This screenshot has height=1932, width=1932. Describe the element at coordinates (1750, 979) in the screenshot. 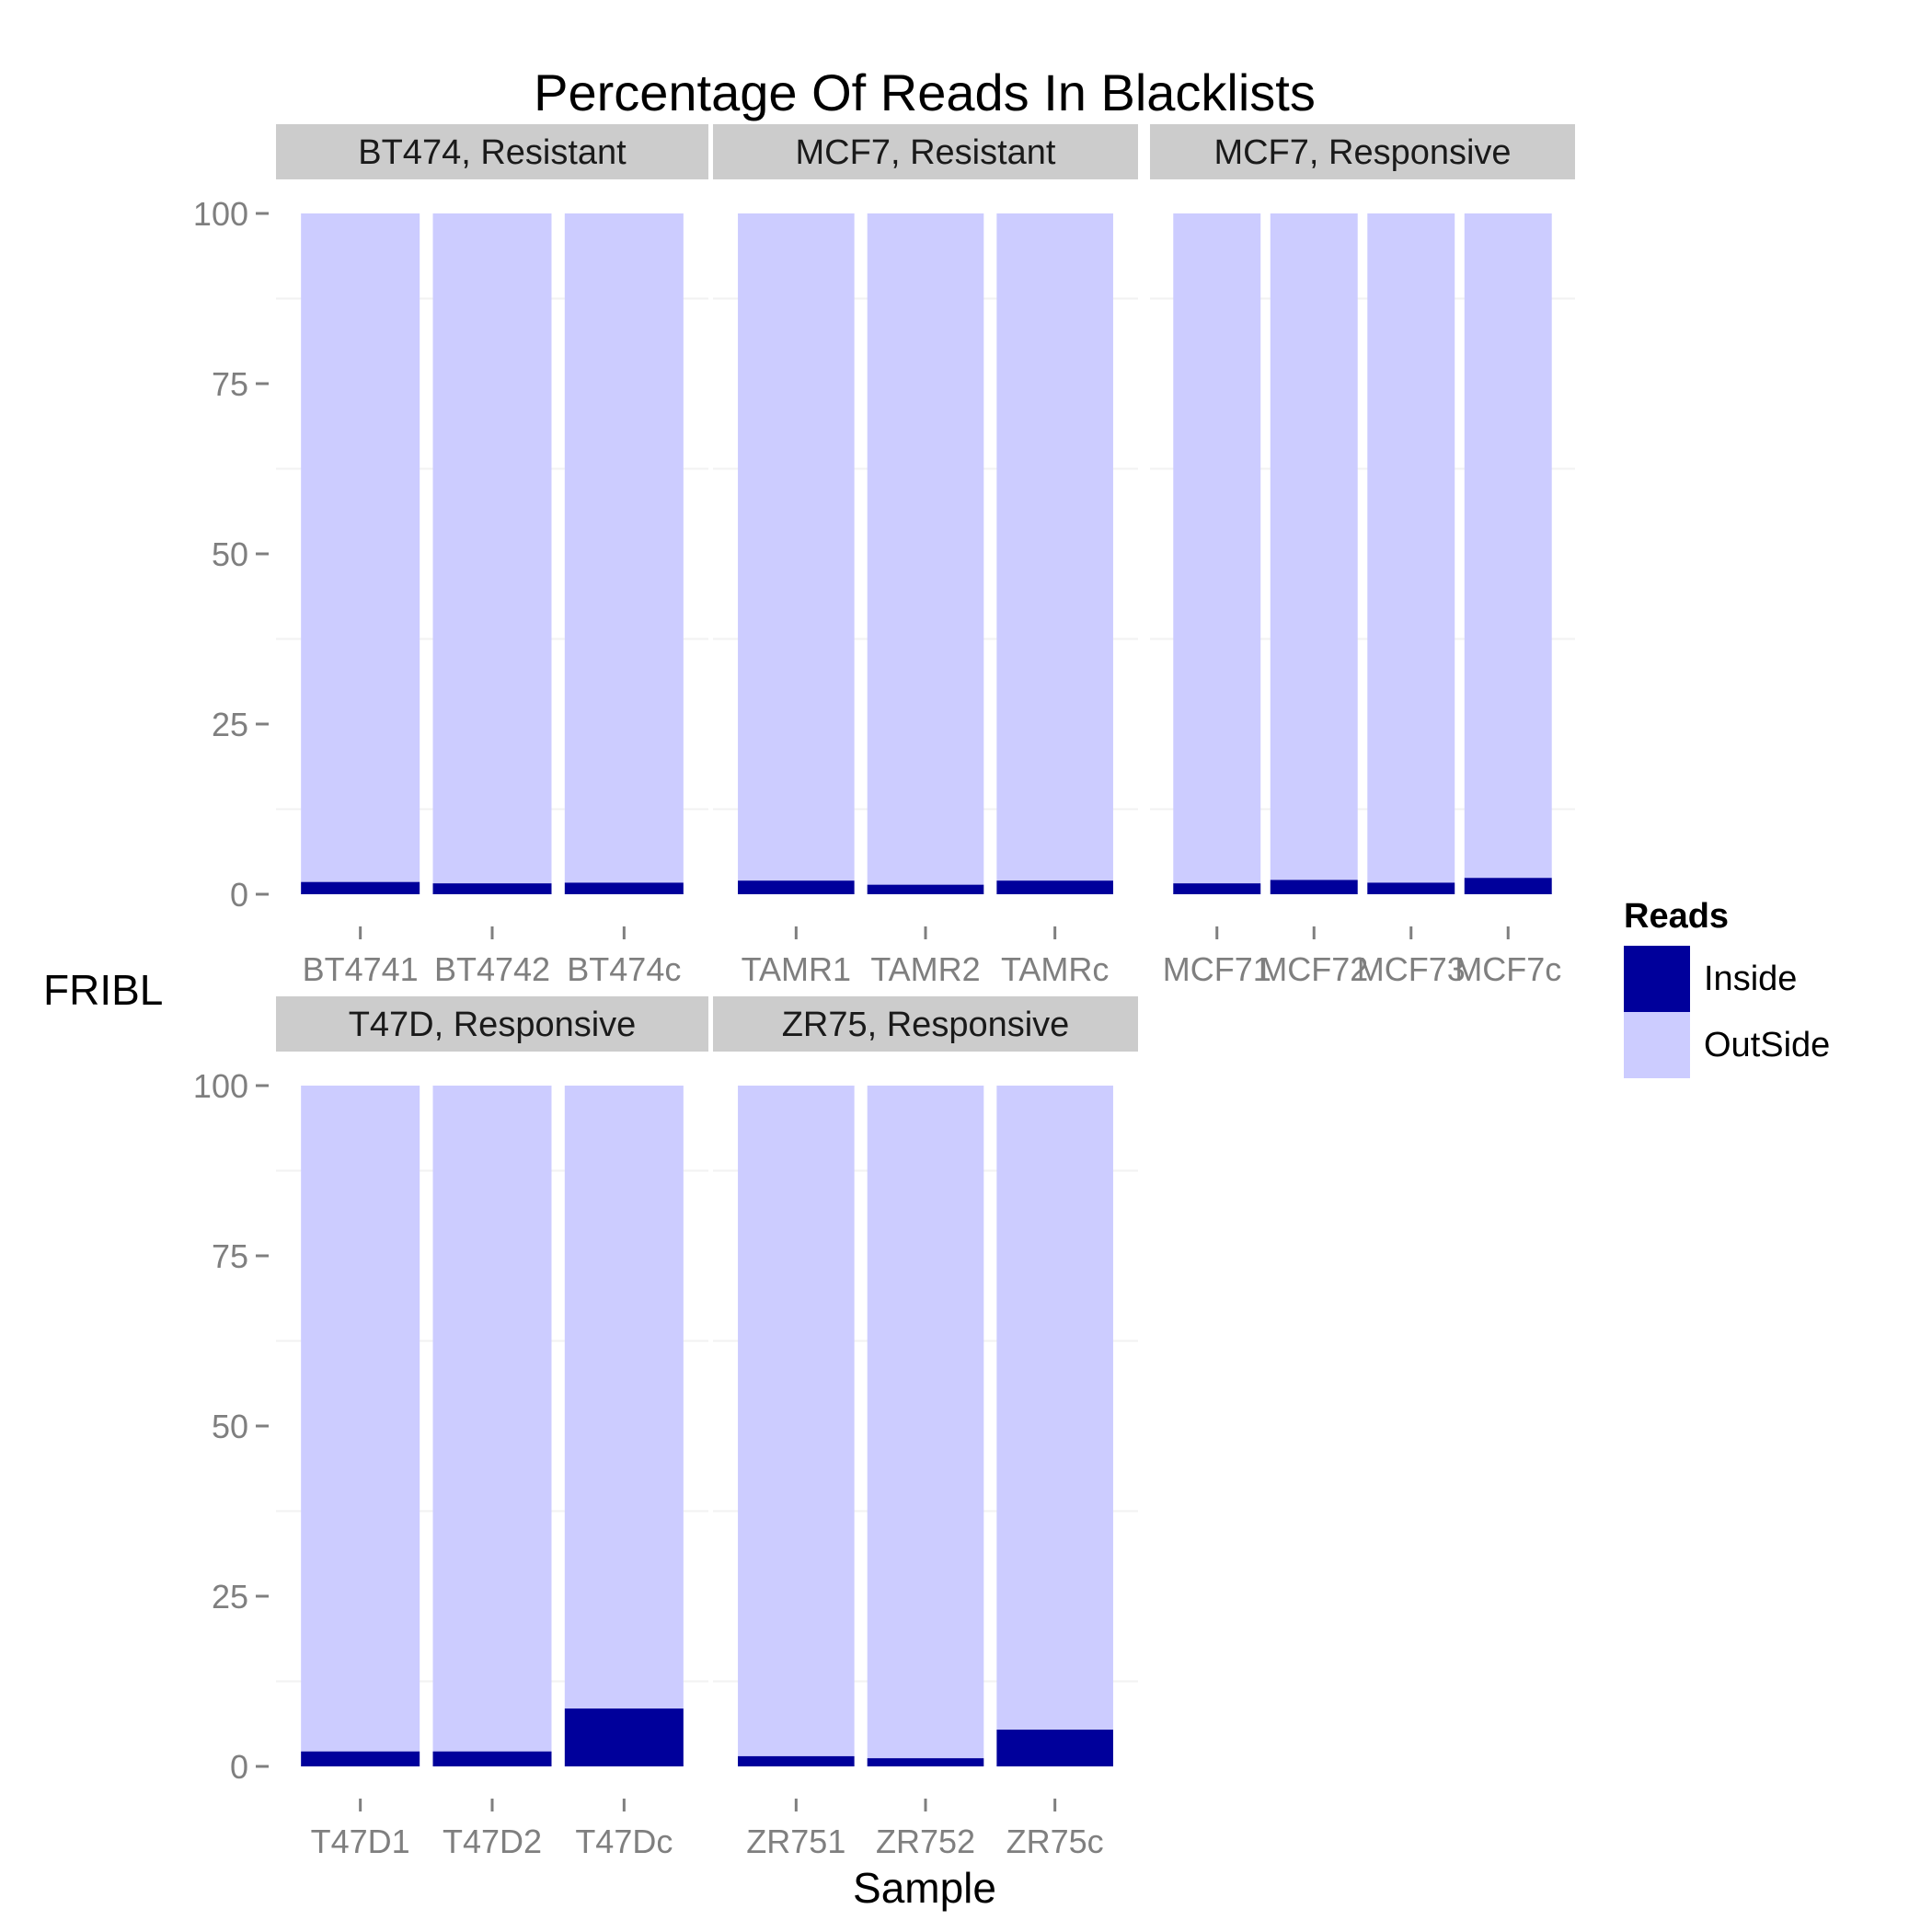

I see `legend-label-inside: Inside` at that location.